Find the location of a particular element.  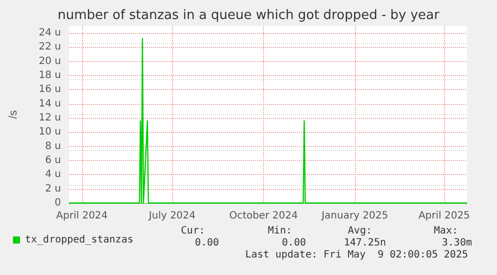

text: Cur: is located at coordinates (192, 231).